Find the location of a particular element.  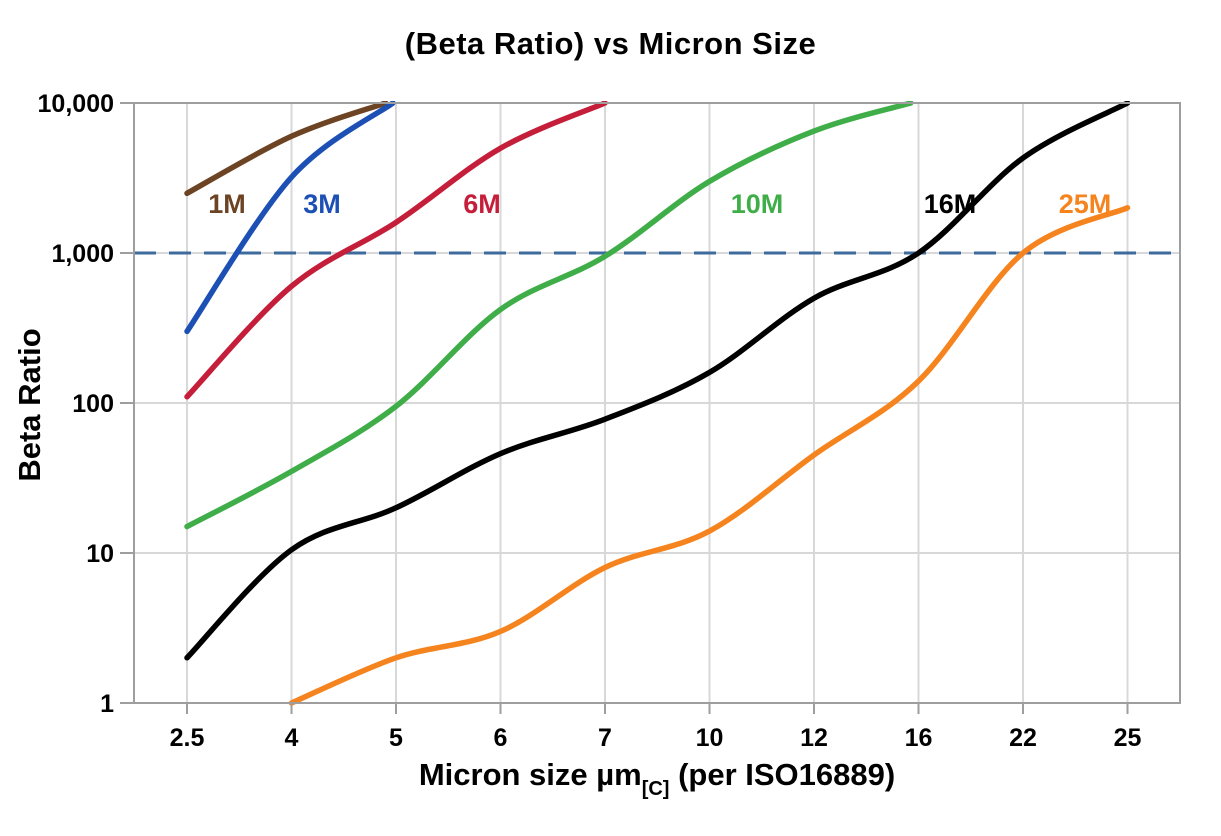

series-curve-1M is located at coordinates (286, 149).